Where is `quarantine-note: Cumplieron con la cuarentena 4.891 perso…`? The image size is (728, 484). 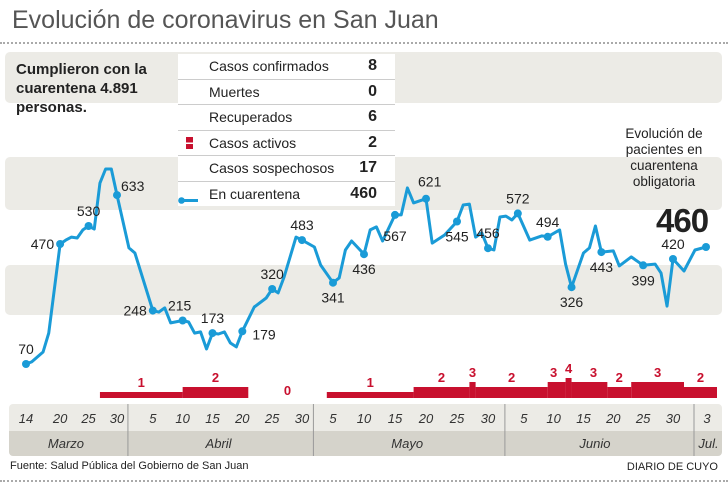
quarantine-note: Cumplieron con la cuarentena 4.891 perso… is located at coordinates (81, 88).